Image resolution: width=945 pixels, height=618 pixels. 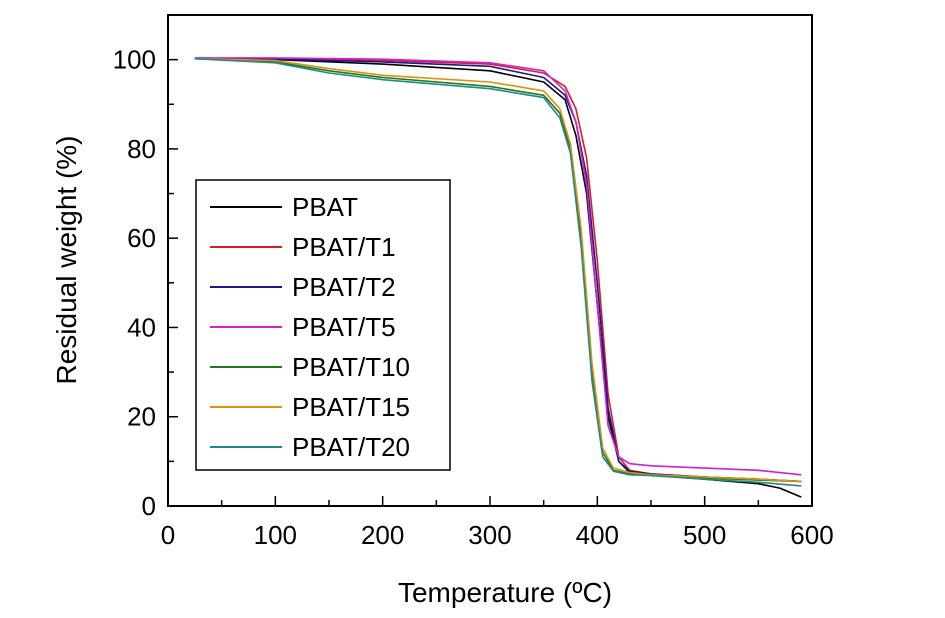 What do you see at coordinates (168, 535) in the screenshot?
I see `x-tick-label: 0` at bounding box center [168, 535].